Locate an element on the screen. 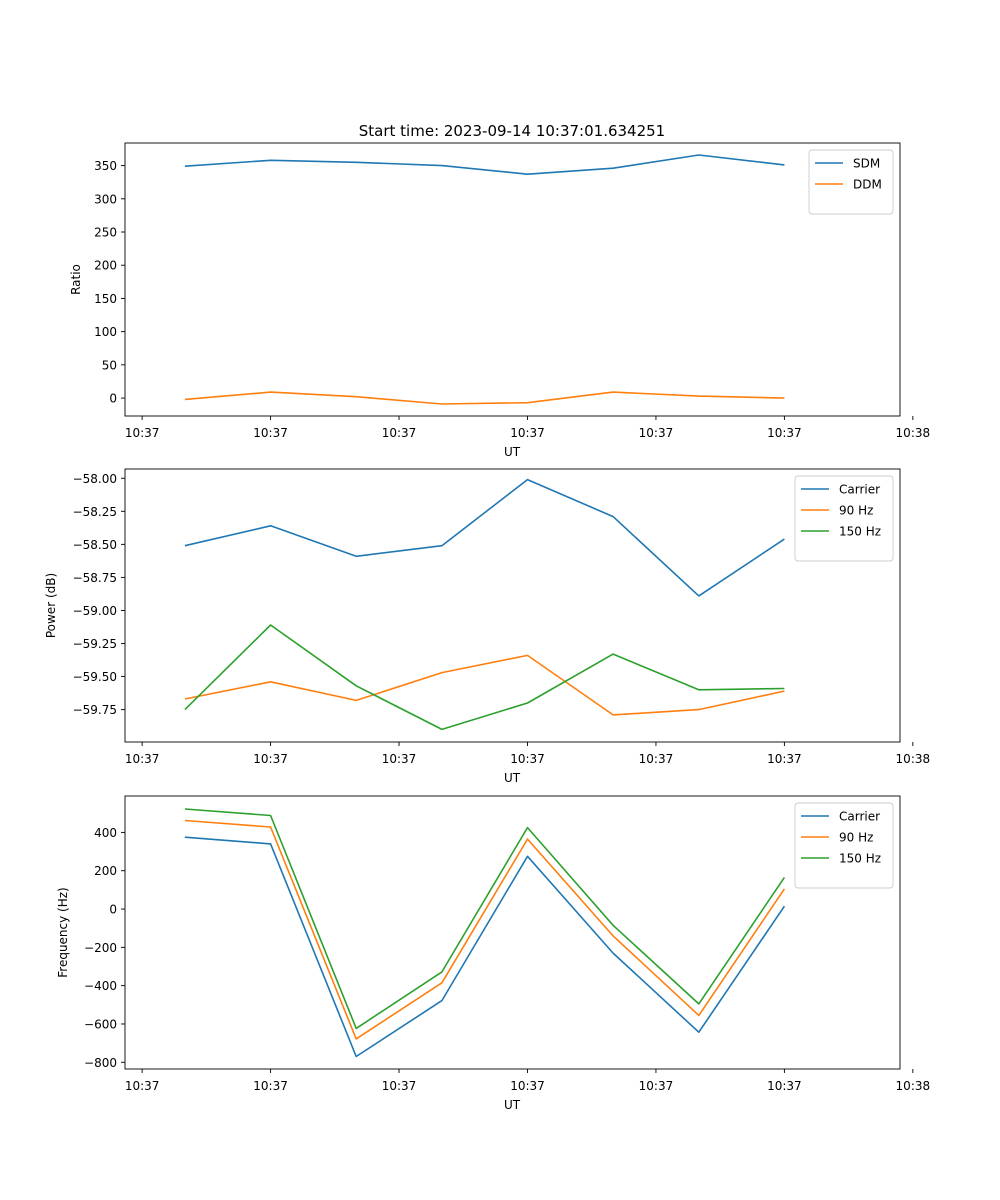  y-tick-label: 250 is located at coordinates (105, 233).